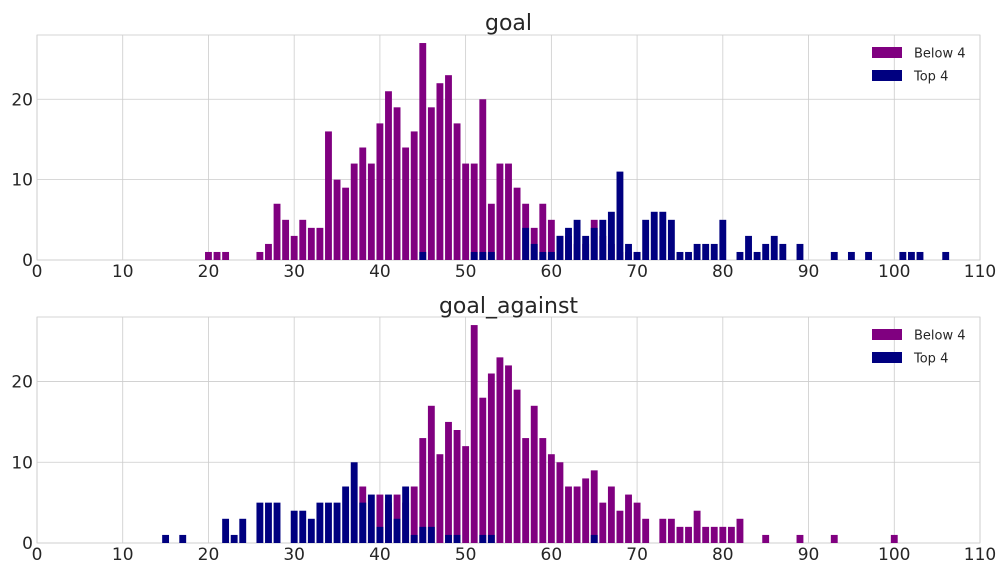 This screenshot has height=576, width=1008. Describe the element at coordinates (27, 261) in the screenshot. I see `y-tick-label: 0` at that location.